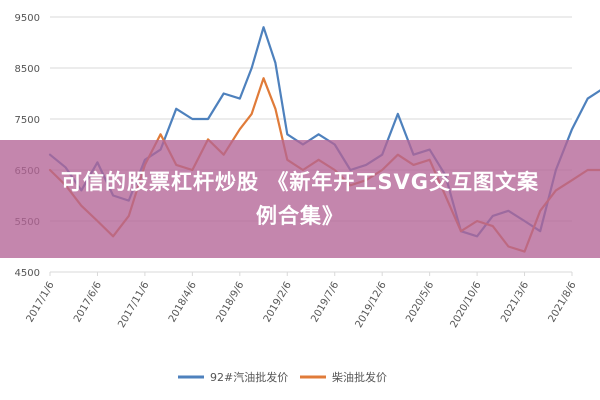 The image size is (600, 400). Describe the element at coordinates (563, 302) in the screenshot. I see `x-tick-label: 2021/8/6` at that location.